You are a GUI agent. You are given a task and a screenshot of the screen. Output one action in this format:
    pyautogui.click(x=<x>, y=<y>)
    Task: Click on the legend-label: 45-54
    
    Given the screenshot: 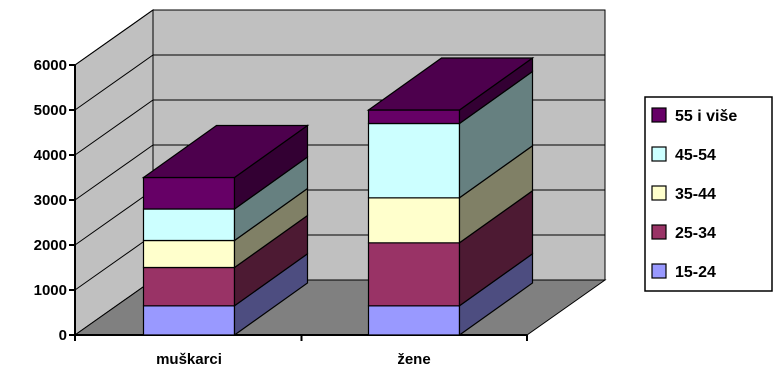 What is the action you would take?
    pyautogui.click(x=695, y=155)
    